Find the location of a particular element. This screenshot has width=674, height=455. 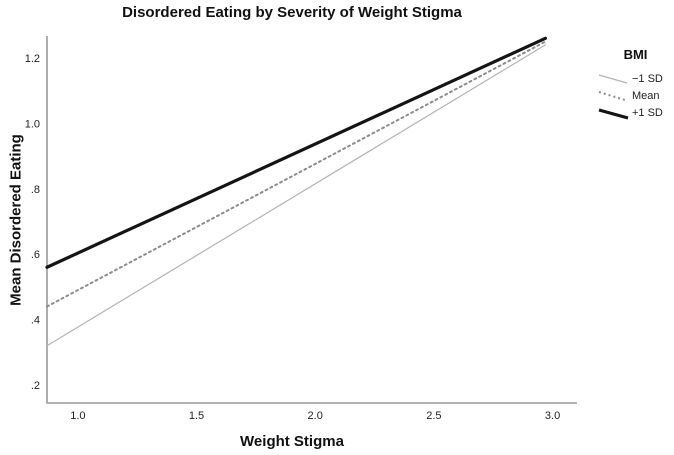

y-tick-label: .6 is located at coordinates (35, 255).